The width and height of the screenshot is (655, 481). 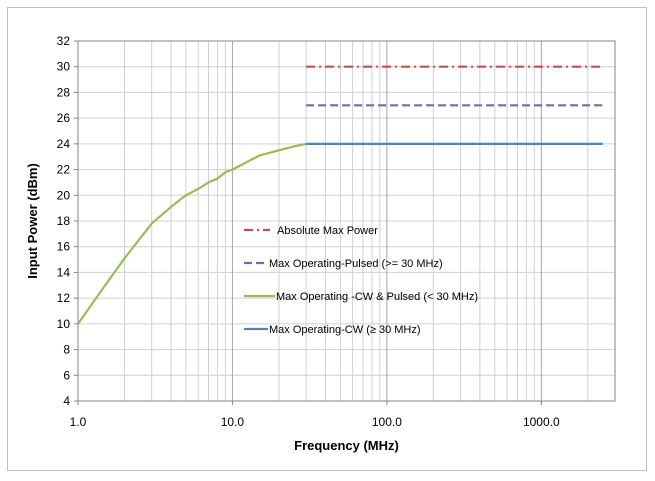 What do you see at coordinates (64, 67) in the screenshot?
I see `y-tick-label: 30` at bounding box center [64, 67].